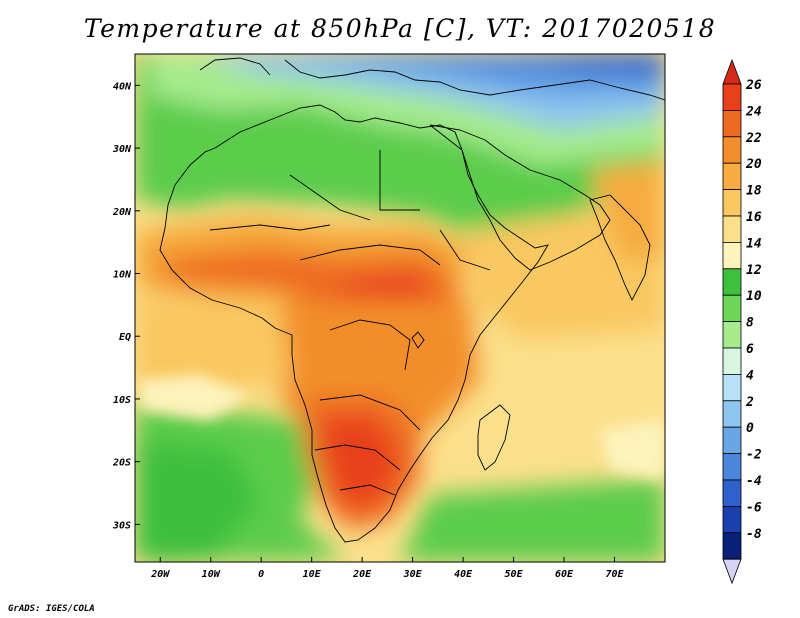 The height and width of the screenshot is (618, 800). I want to click on colorbar-level-label: 12, so click(754, 270).